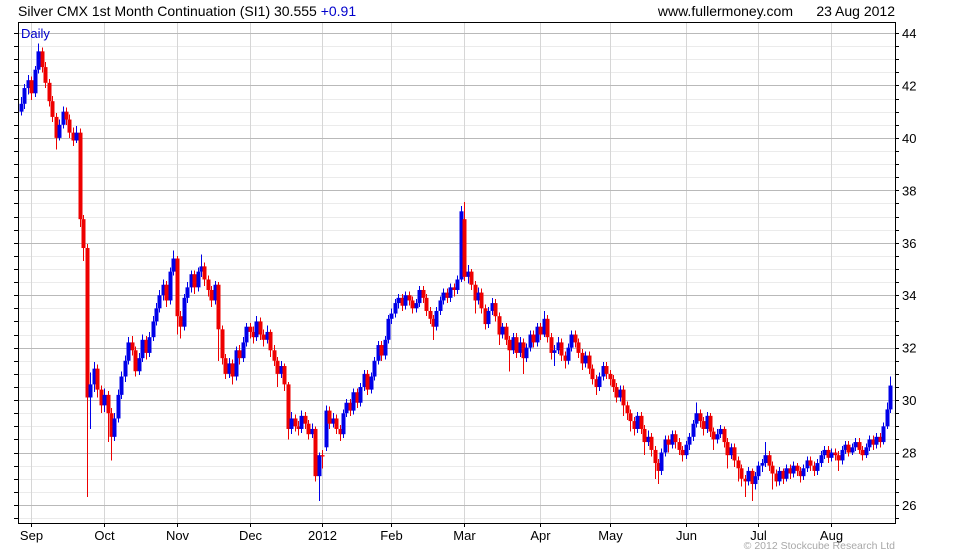 This screenshot has width=980, height=560. Describe the element at coordinates (35, 33) in the screenshot. I see `frequency-label: Daily` at that location.